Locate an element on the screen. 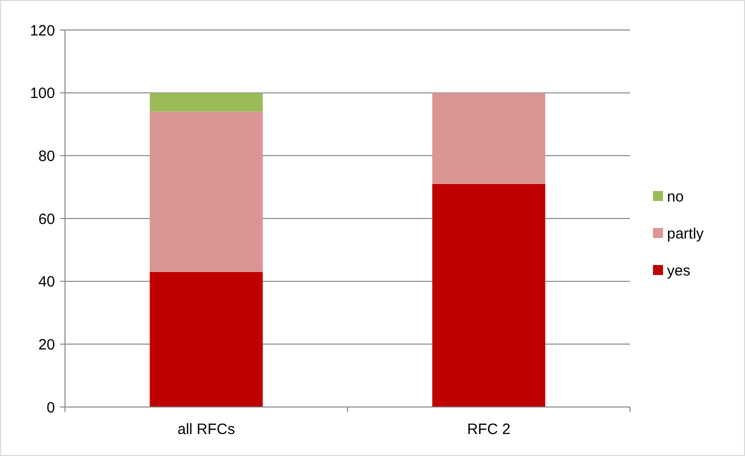  y-tick-label: 20 is located at coordinates (46, 345).